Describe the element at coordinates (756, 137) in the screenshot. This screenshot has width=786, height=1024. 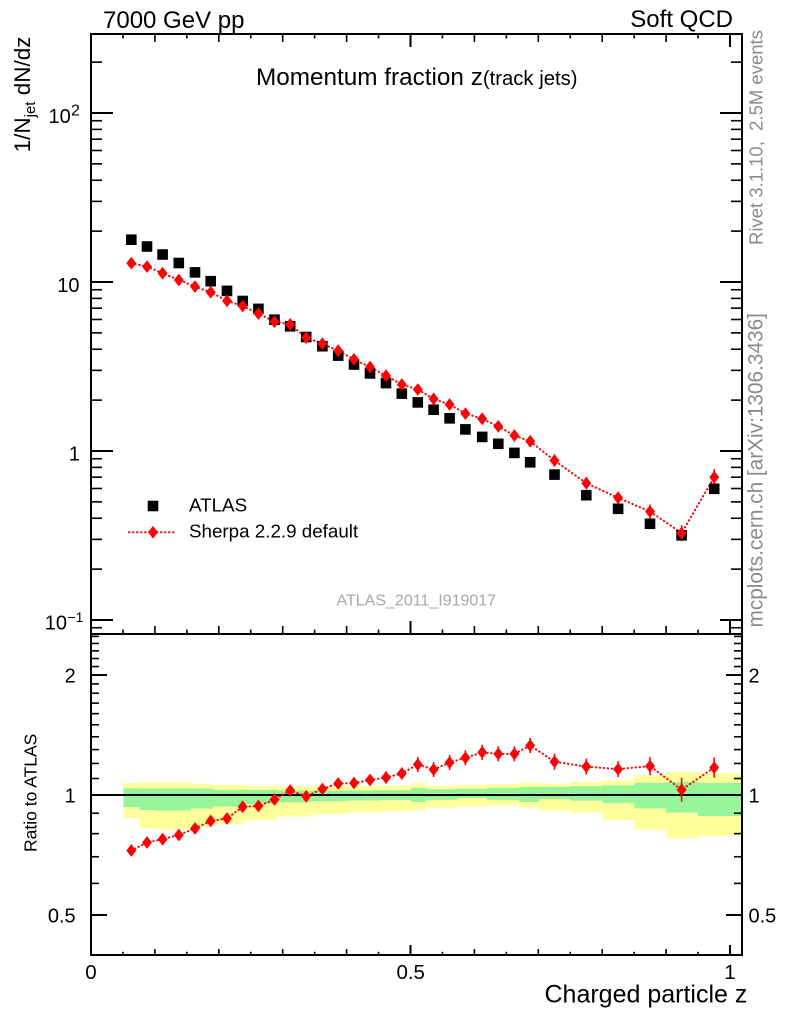
I see `svg-text: Rivet 3.1.10, 2.5M events` at that location.